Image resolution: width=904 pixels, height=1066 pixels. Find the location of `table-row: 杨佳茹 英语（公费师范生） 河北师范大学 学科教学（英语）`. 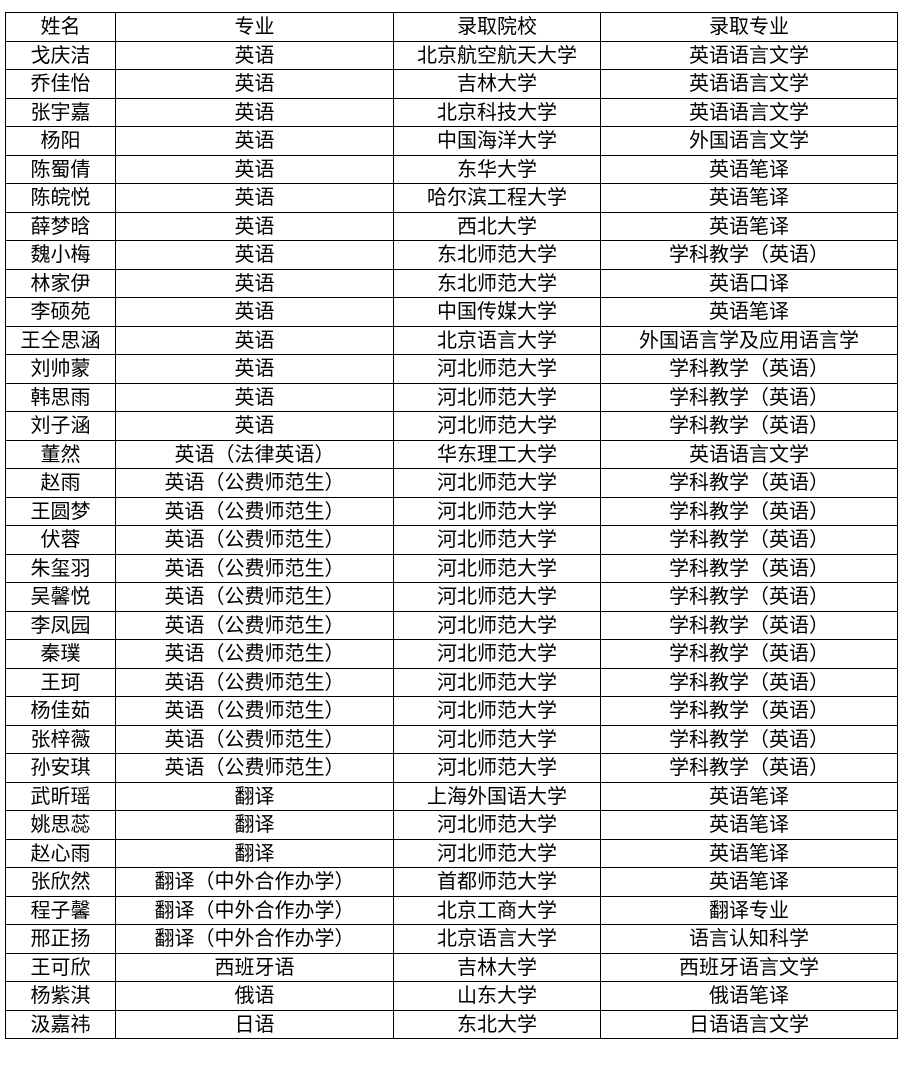

table-row: 杨佳茹 英语（公费师范生） 河北师范大学 学科教学（英语） is located at coordinates (451, 711).